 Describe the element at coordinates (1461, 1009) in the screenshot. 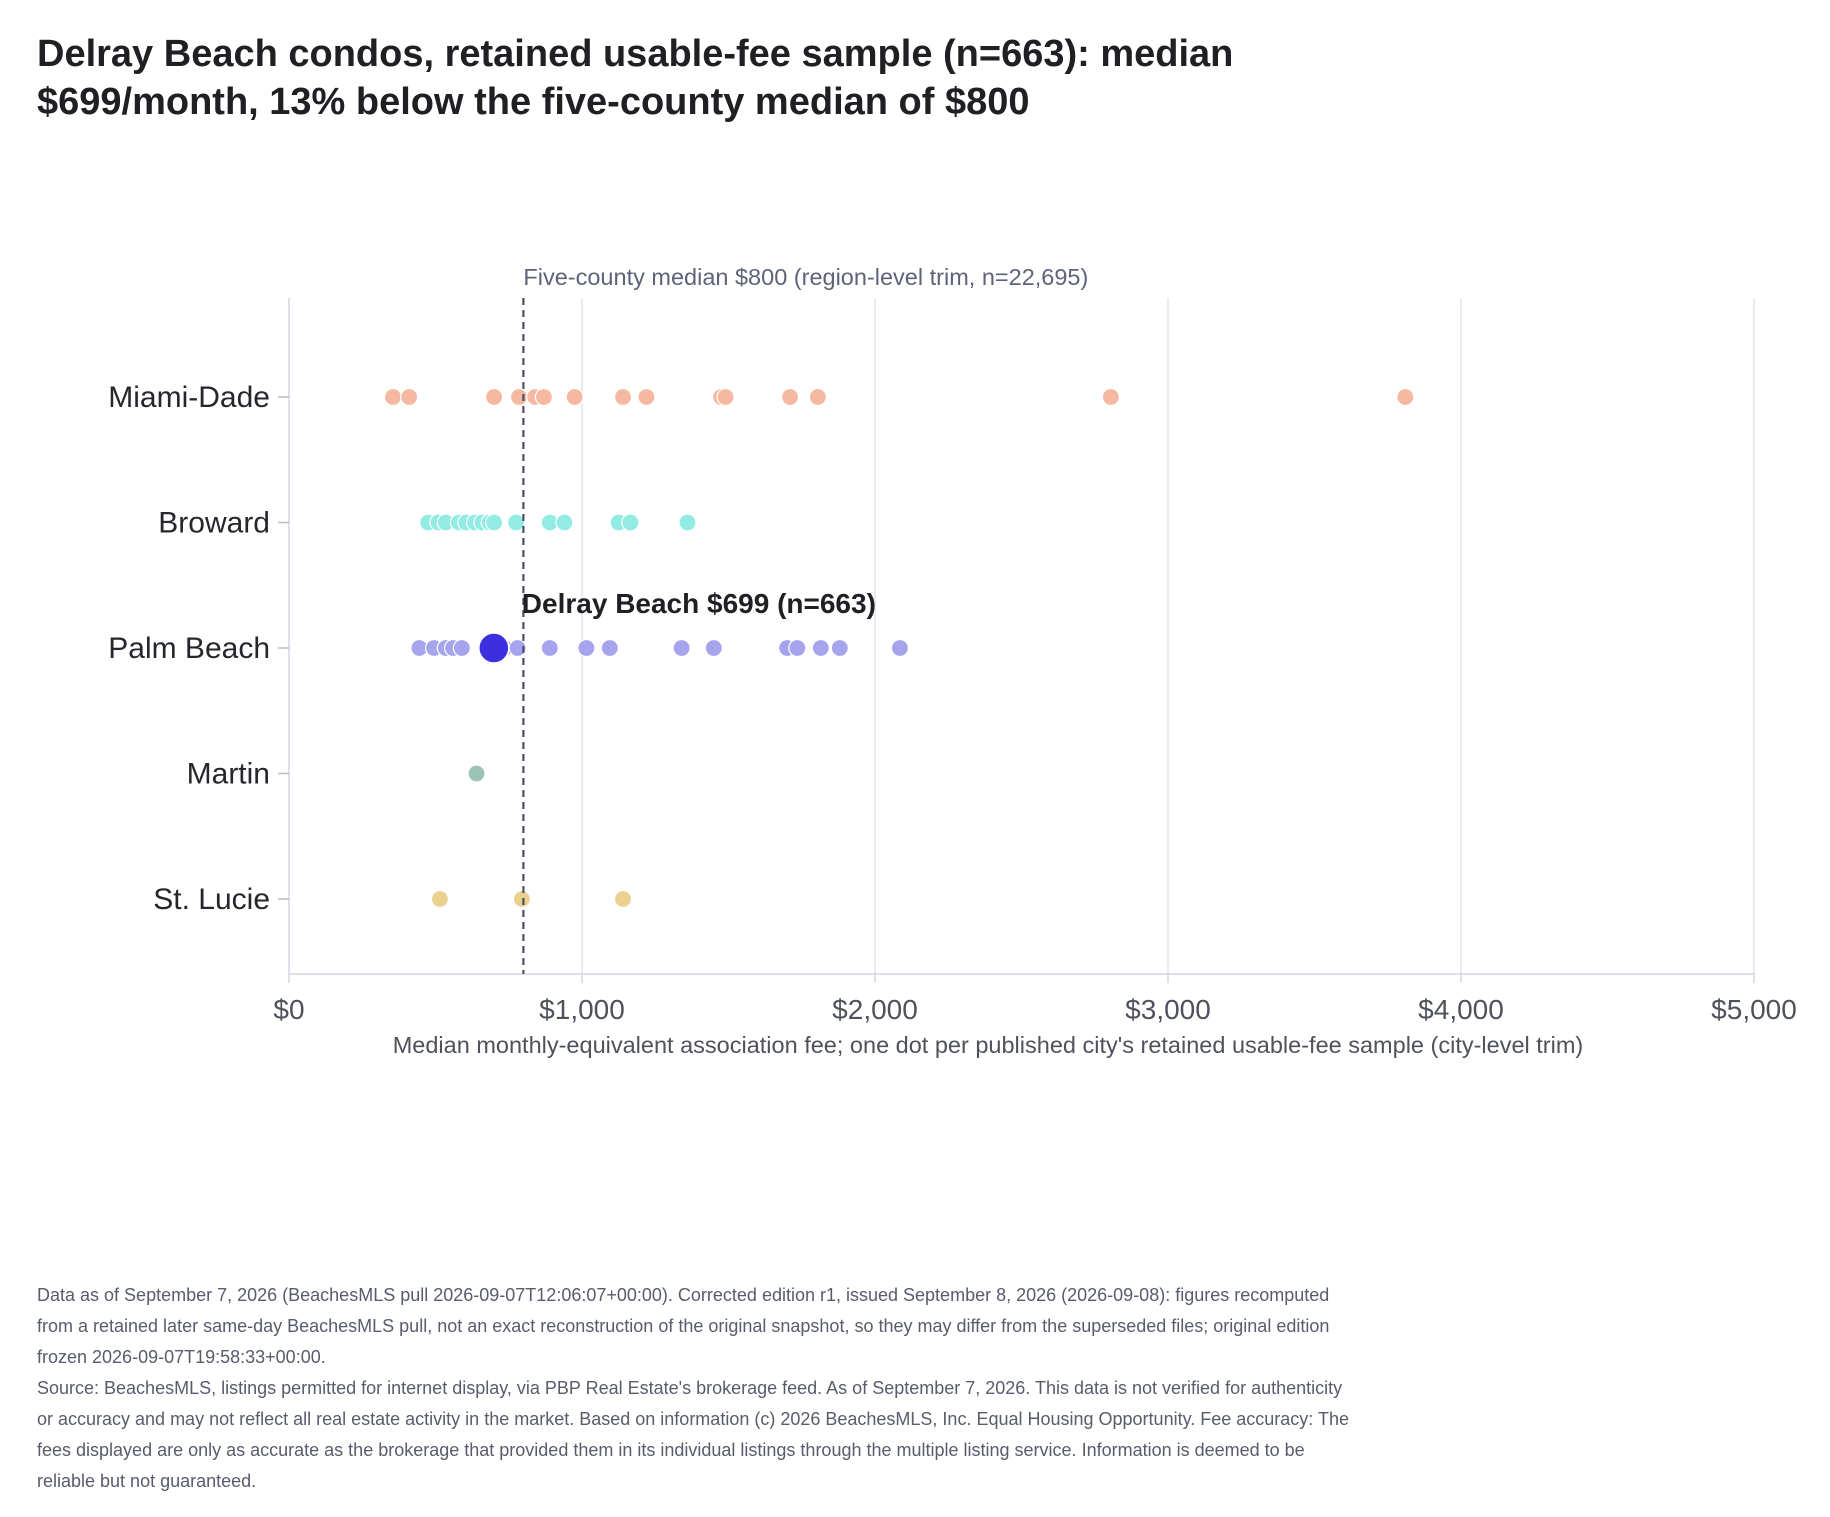

I see `x-tick-label: $4,000` at that location.